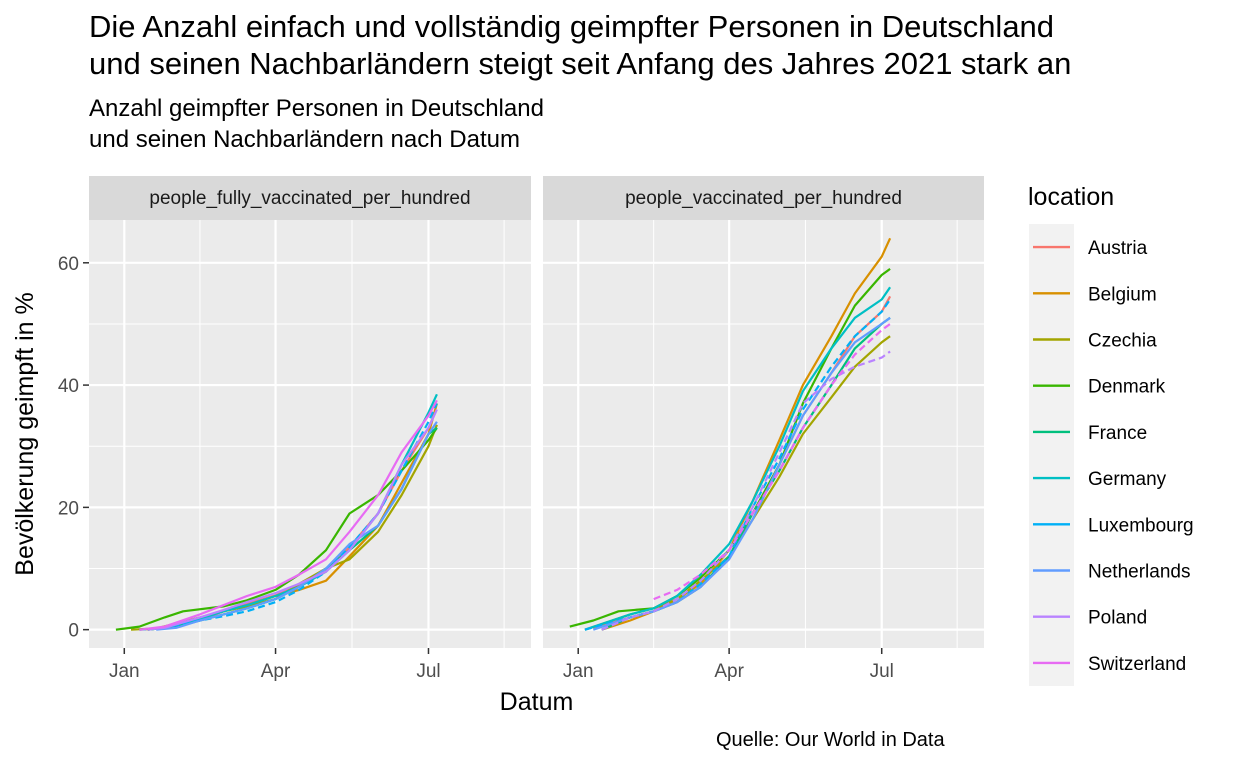  What do you see at coordinates (1139, 572) in the screenshot?
I see `legend-label: Netherlands` at bounding box center [1139, 572].